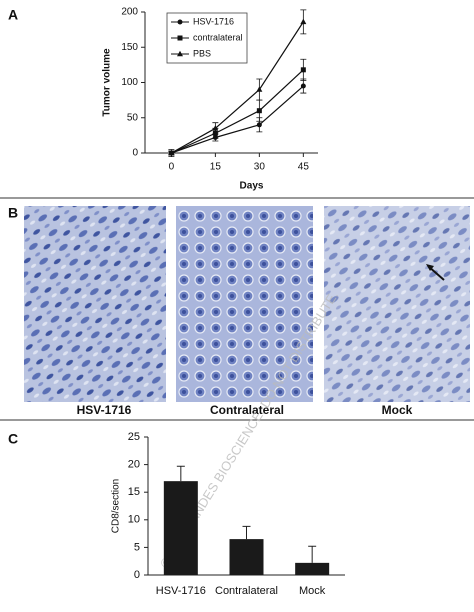  What do you see at coordinates (116, 506) in the screenshot?
I see `y-axis-label: CD8/section` at bounding box center [116, 506].